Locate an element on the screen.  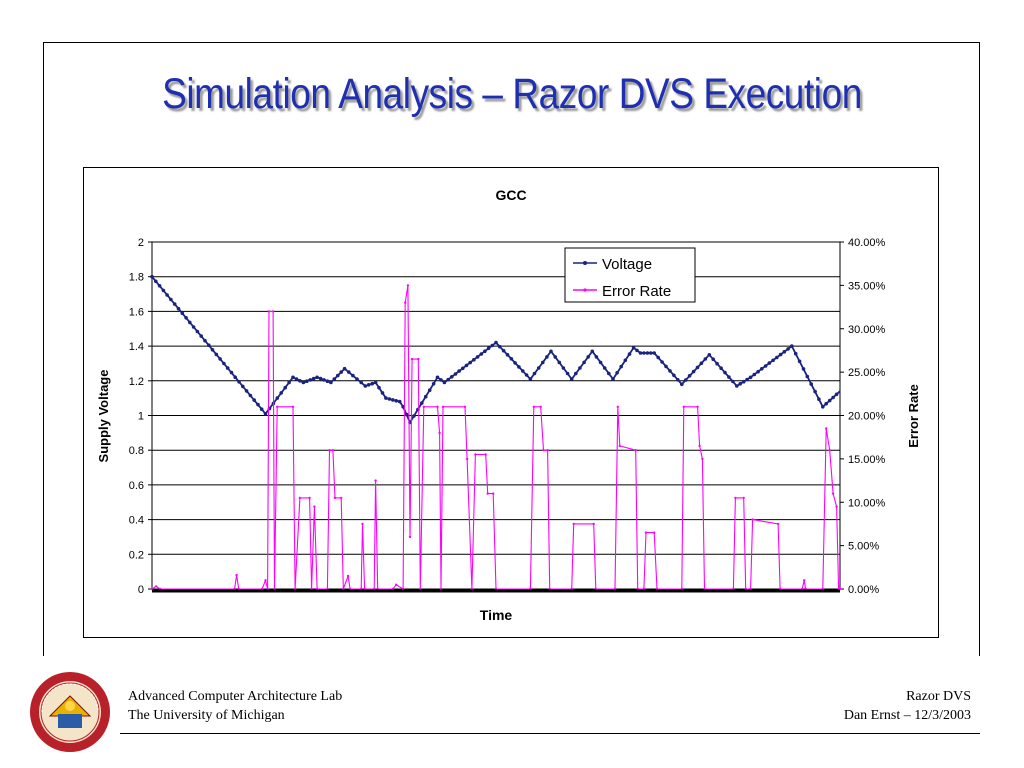
y2-tick-label: 25.00% is located at coordinates (867, 373).